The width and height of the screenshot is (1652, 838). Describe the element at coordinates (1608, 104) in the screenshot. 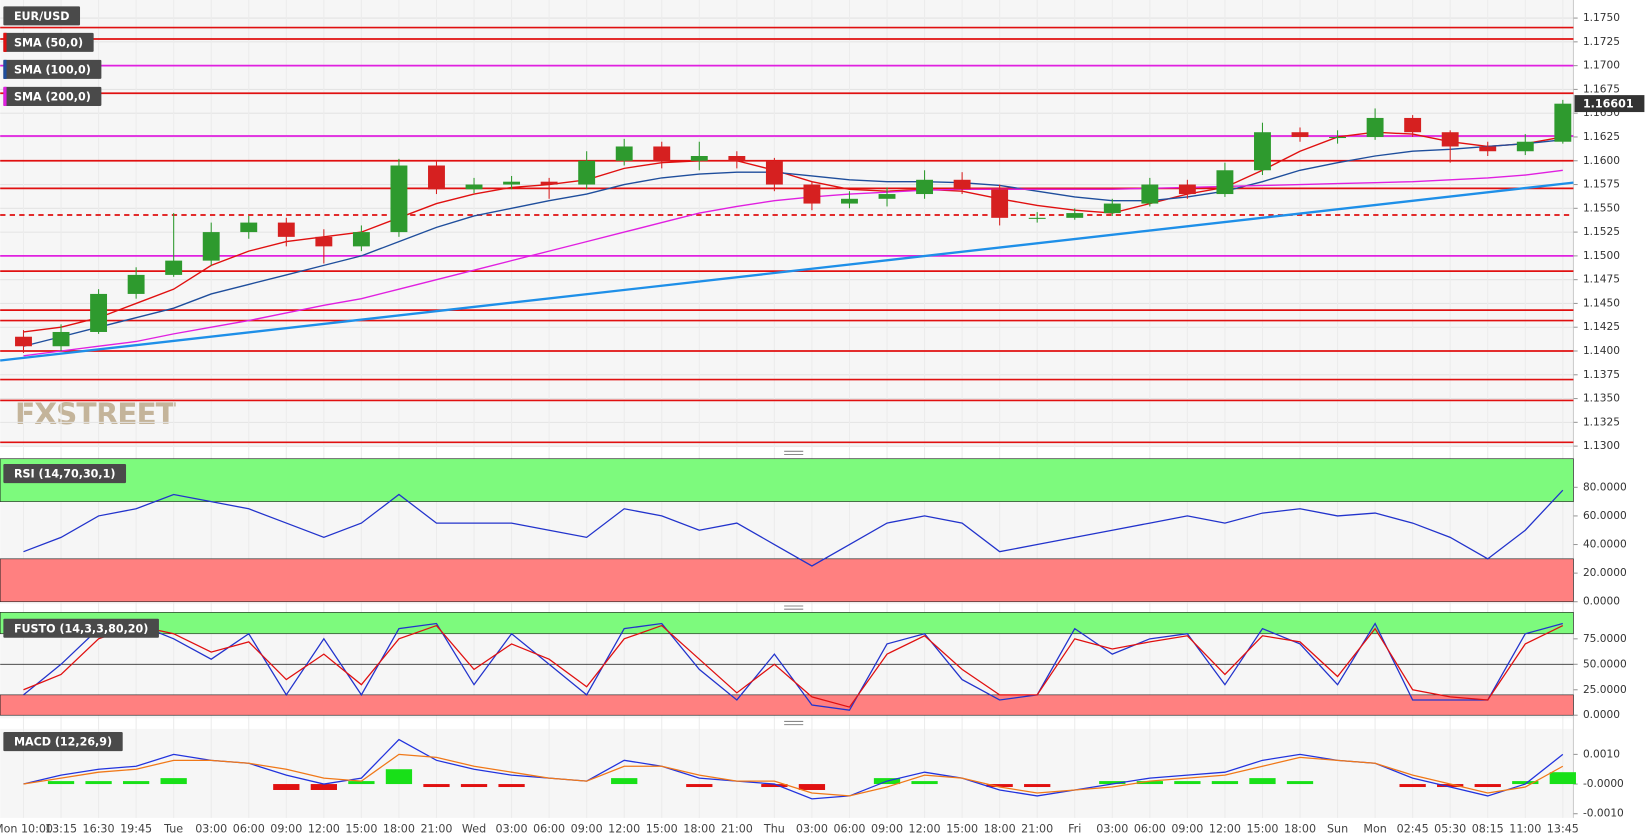

I see `last-price-label: 1.16601` at that location.